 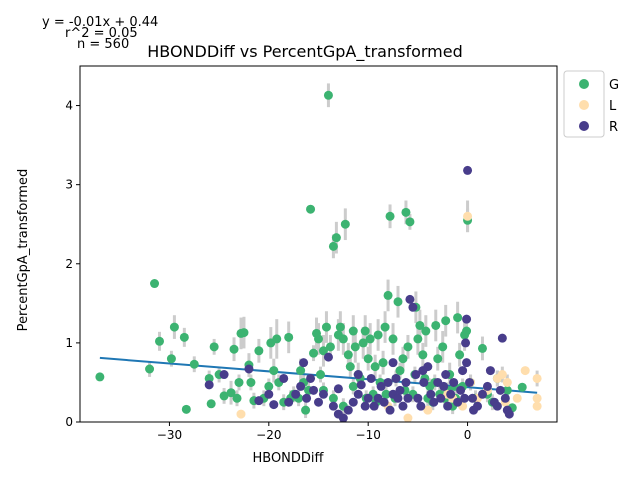 What do you see at coordinates (69, 343) in the screenshot?
I see `y-tick-label: 1` at bounding box center [69, 343].